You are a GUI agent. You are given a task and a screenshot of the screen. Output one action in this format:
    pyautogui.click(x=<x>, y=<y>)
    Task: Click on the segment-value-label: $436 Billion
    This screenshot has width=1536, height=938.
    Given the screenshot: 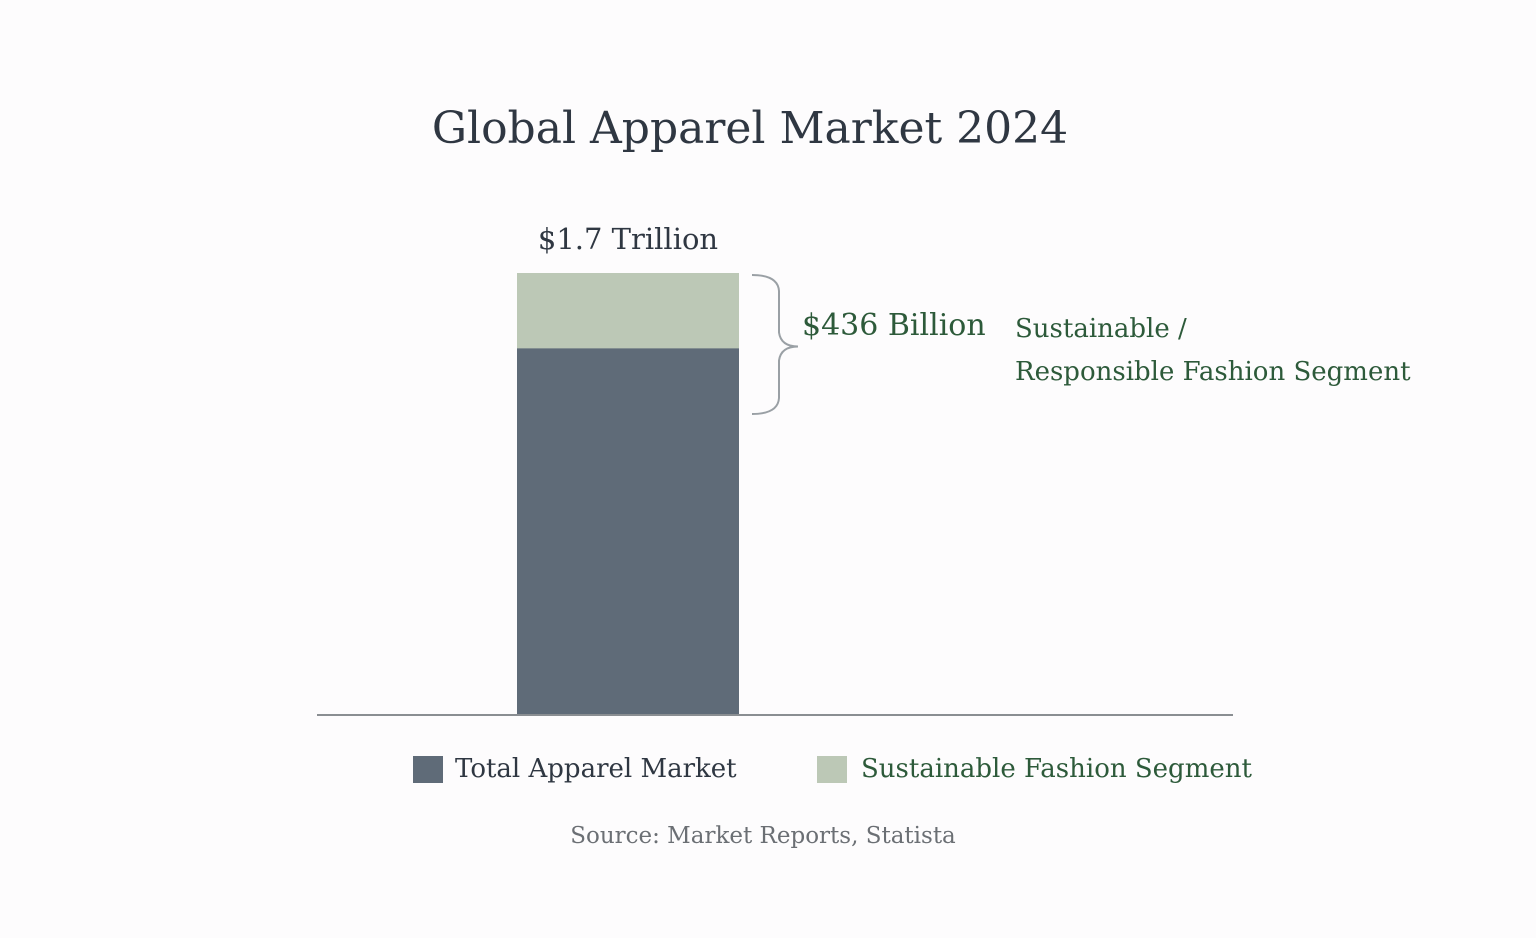 What is the action you would take?
    pyautogui.click(x=894, y=325)
    